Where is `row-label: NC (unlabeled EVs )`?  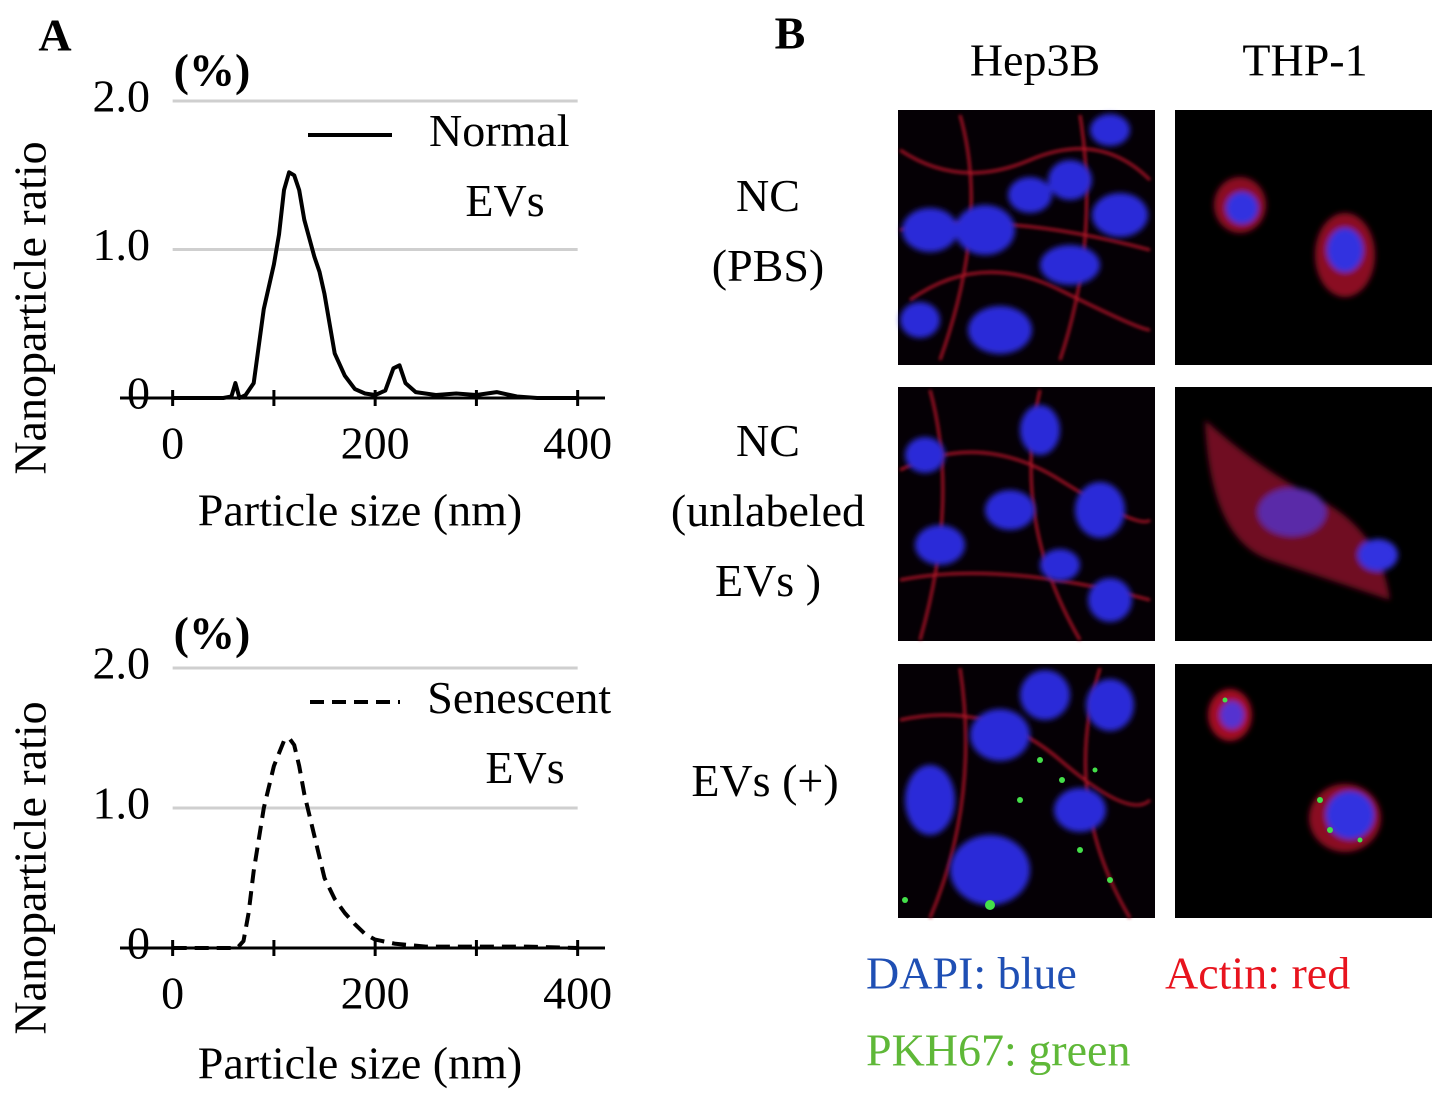 row-label: NC (unlabeled EVs ) is located at coordinates (768, 510).